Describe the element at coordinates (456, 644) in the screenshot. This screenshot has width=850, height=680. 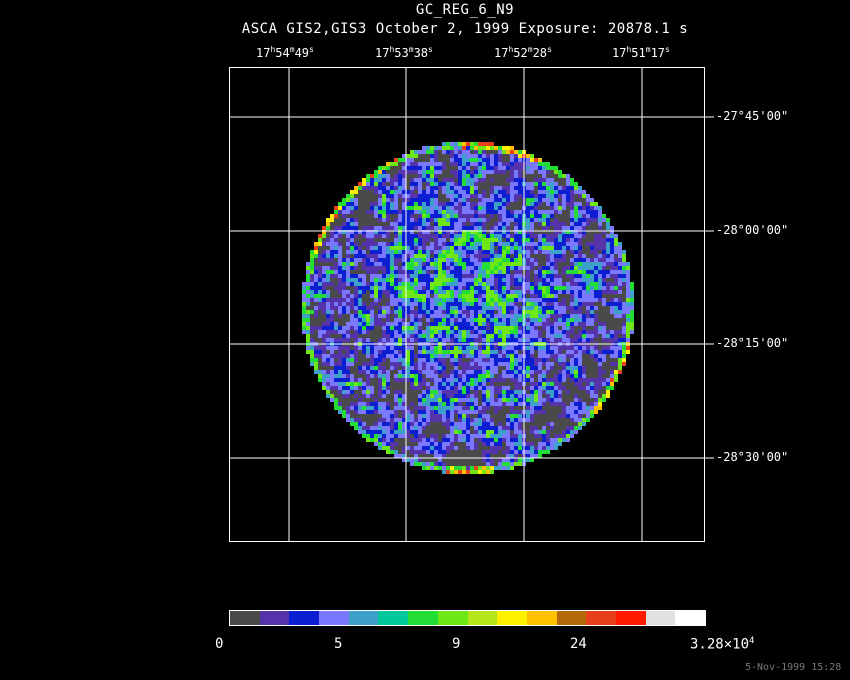
I see `colorbar-label: 9` at that location.